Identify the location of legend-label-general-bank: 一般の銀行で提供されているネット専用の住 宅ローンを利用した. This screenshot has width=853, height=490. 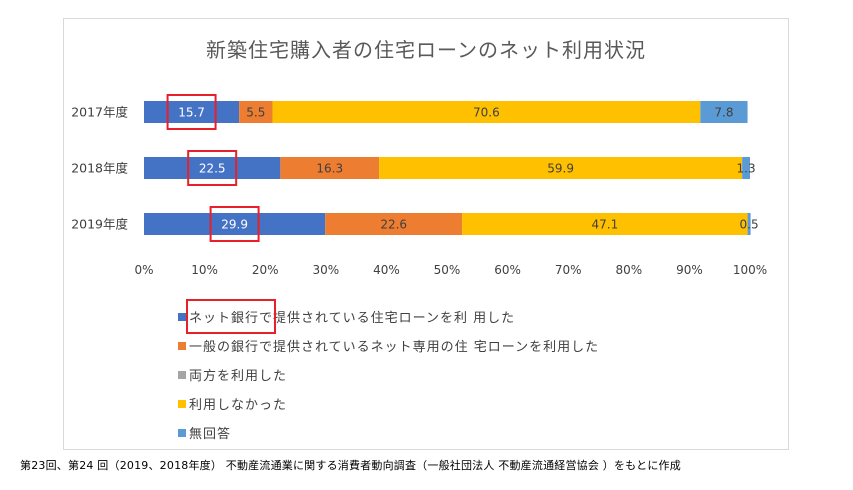
(394, 347).